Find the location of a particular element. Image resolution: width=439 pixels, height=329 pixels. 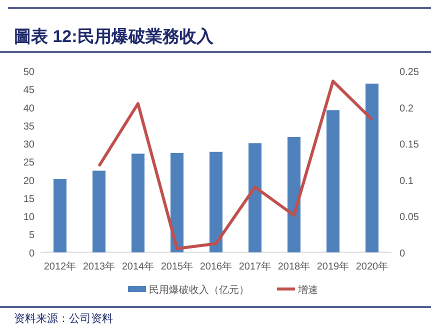

x-tick-label: 2019年 is located at coordinates (333, 266).